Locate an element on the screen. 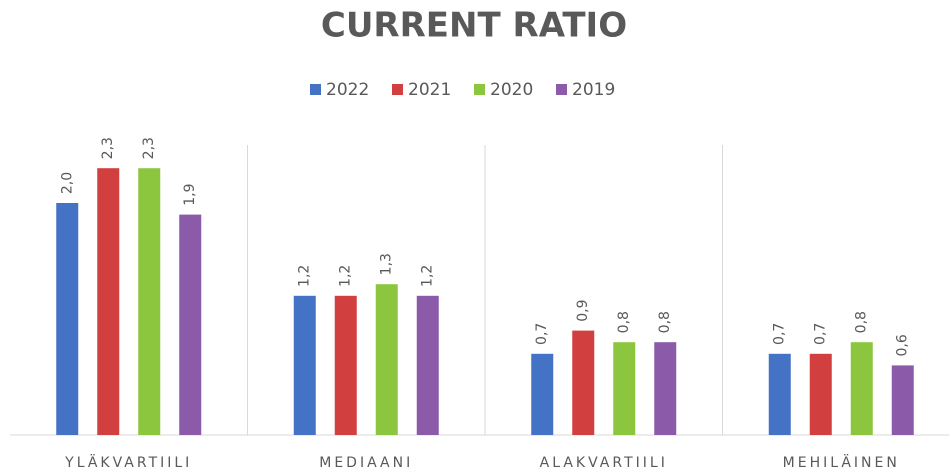  value-label: 1,9 is located at coordinates (190, 194).